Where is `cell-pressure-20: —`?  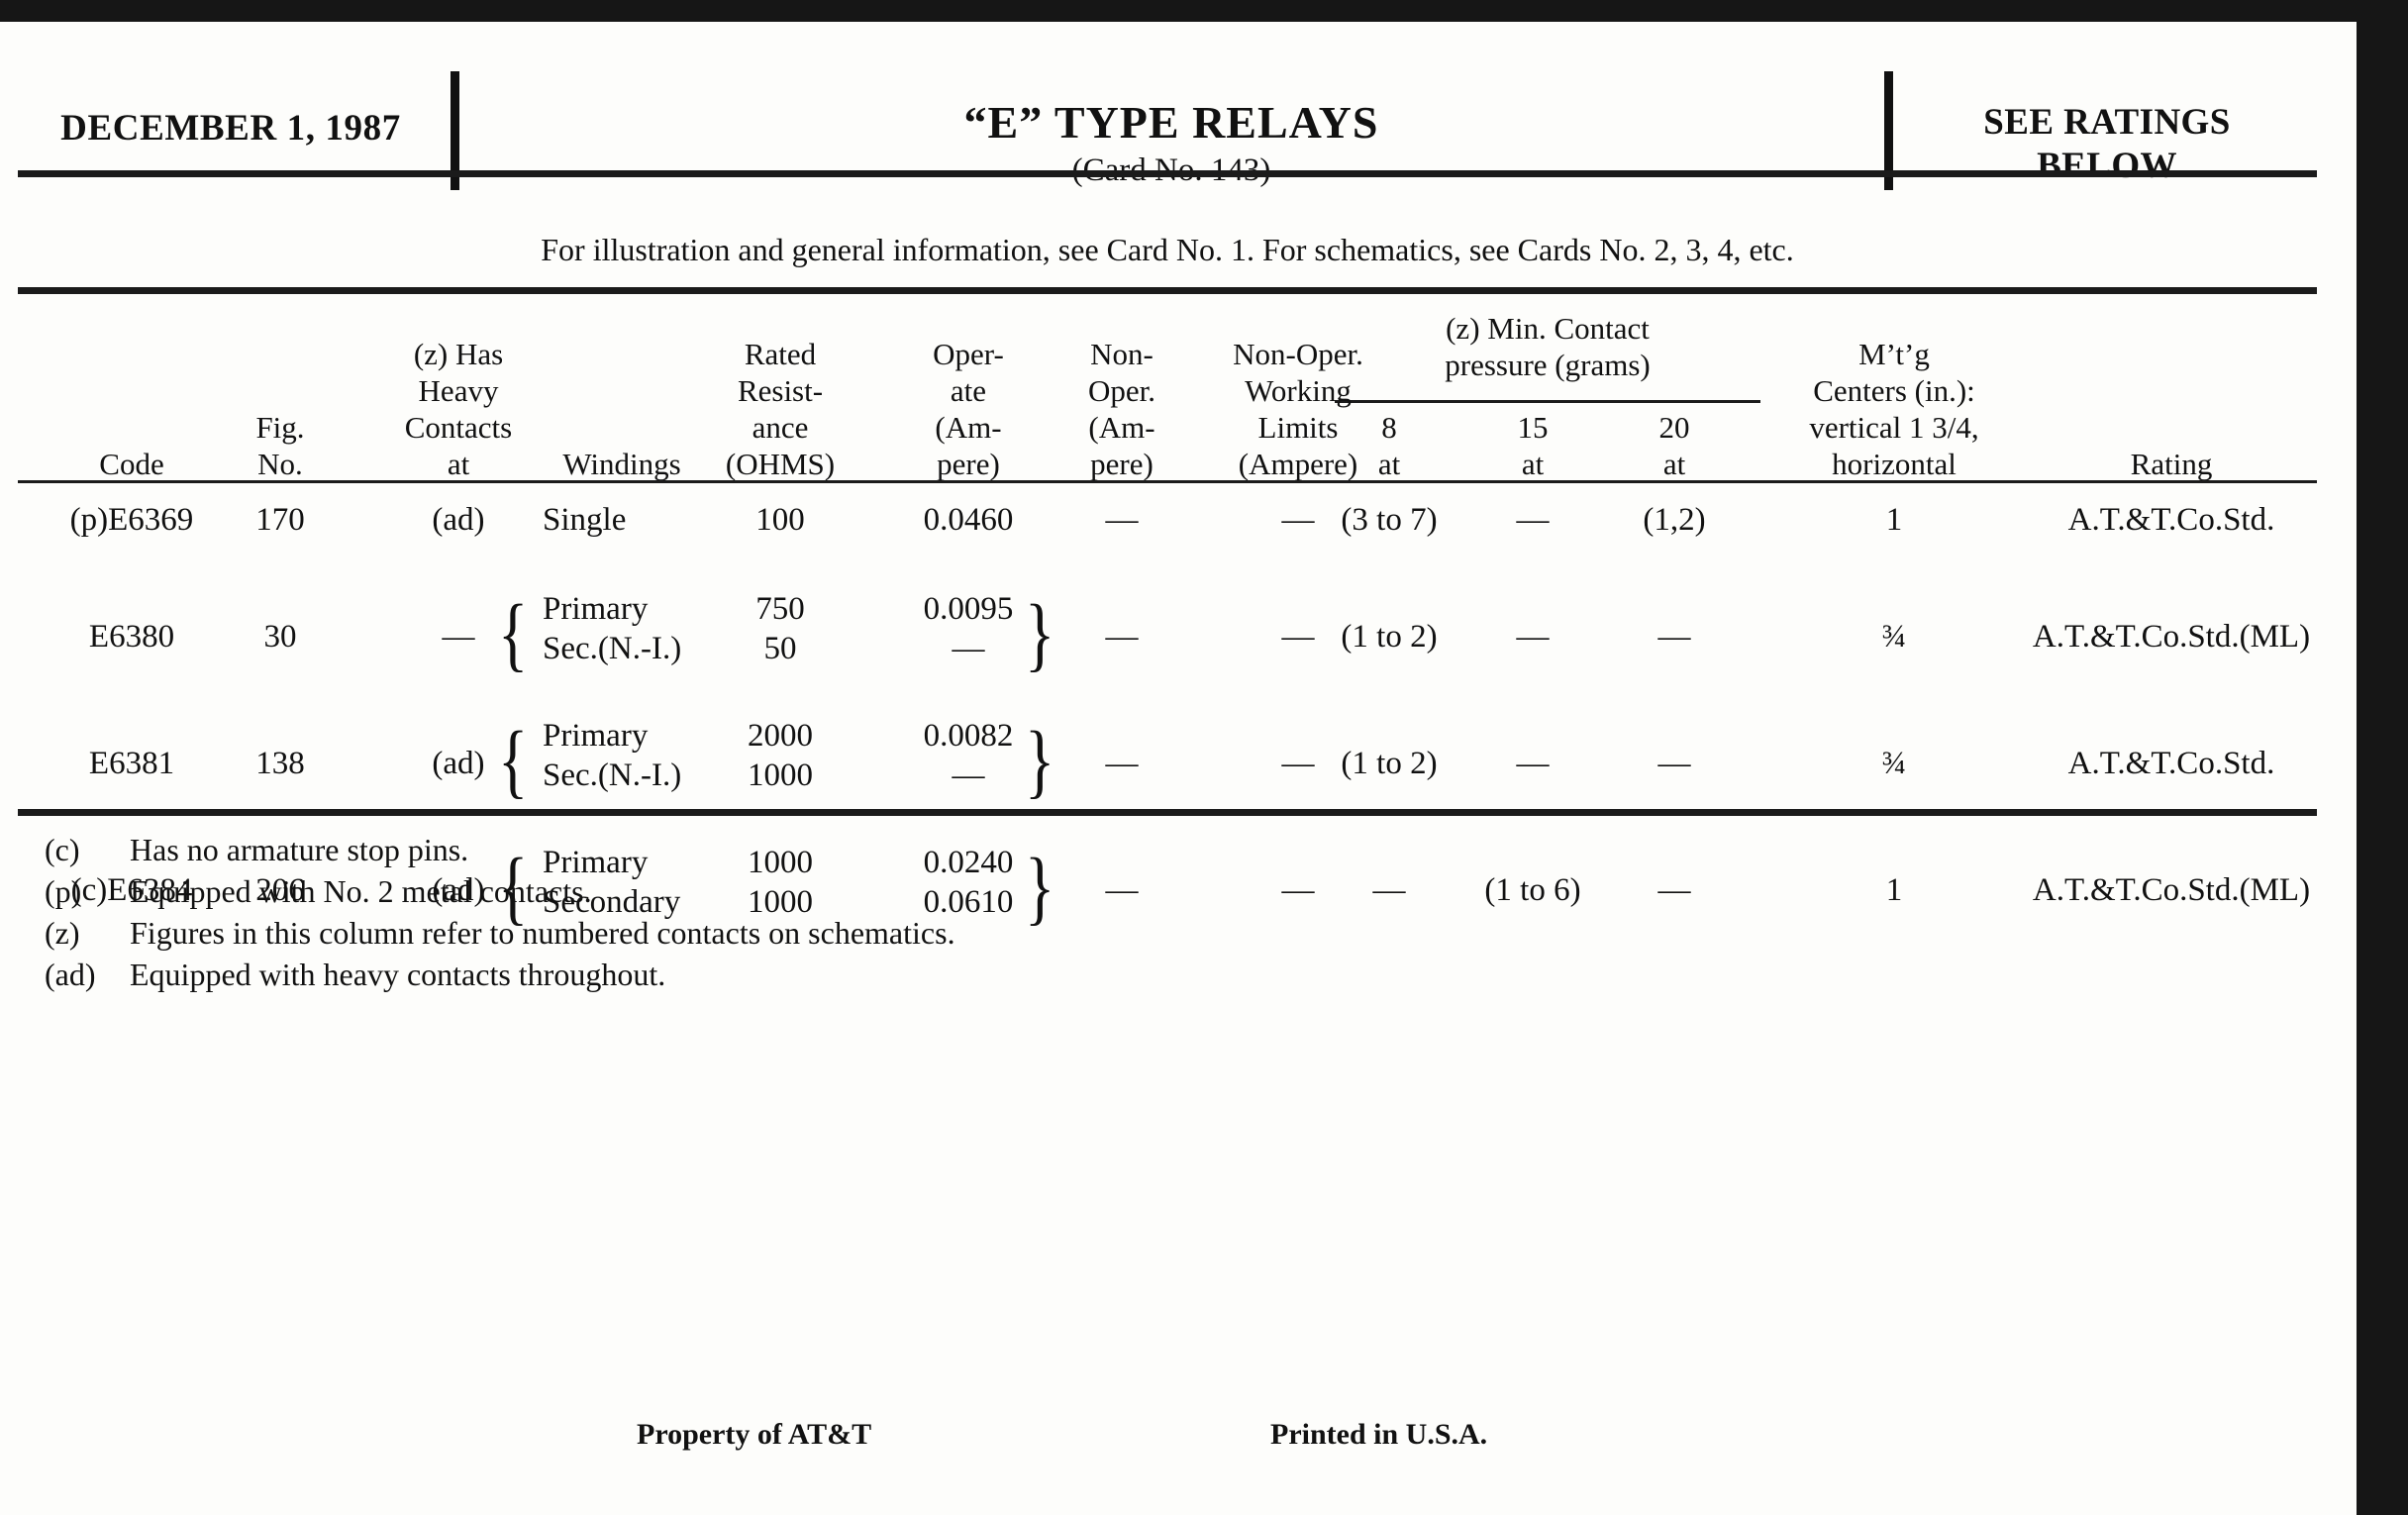 cell-pressure-20: — is located at coordinates (1674, 763).